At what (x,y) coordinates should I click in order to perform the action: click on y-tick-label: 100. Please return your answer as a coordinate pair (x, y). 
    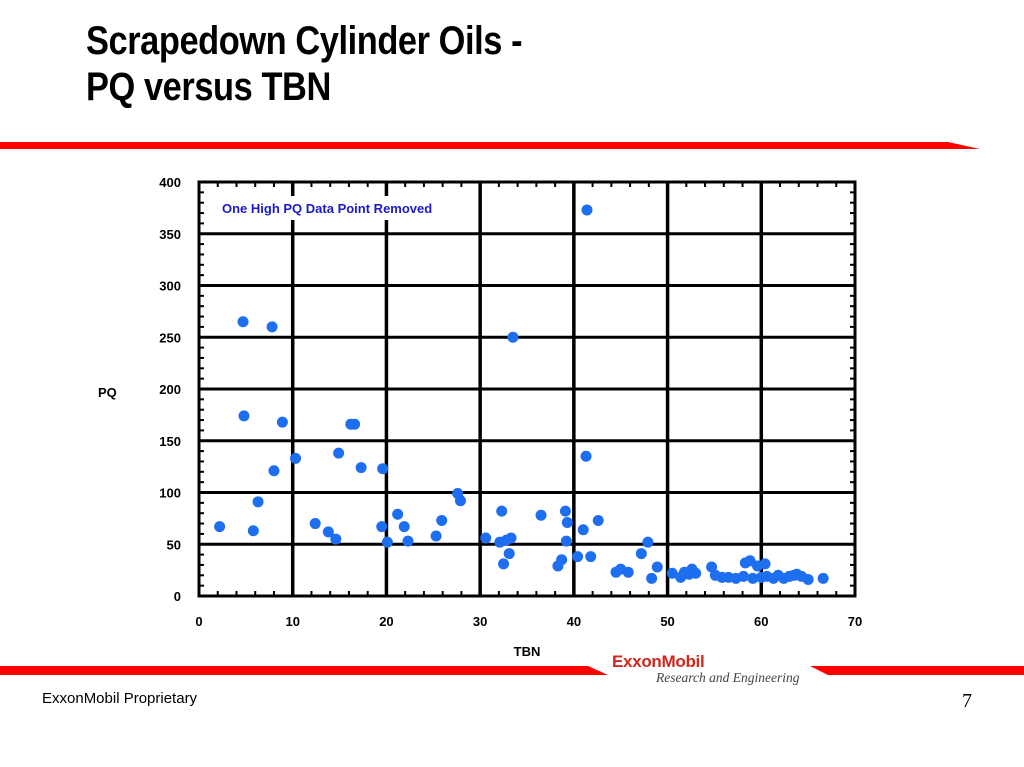
    Looking at the image, I should click on (170, 493).